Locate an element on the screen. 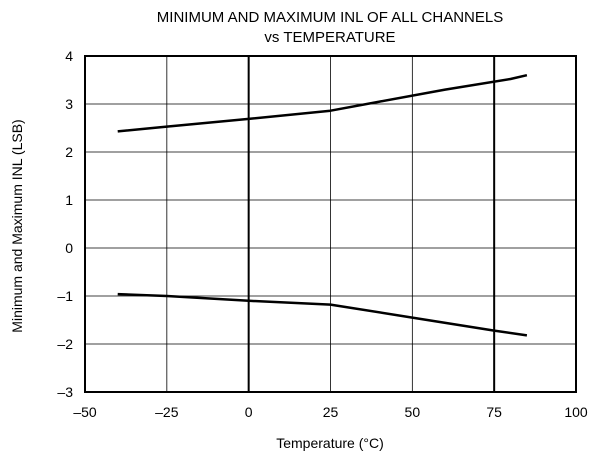 Image resolution: width=596 pixels, height=457 pixels. x-tick-label: –50 is located at coordinates (85, 412).